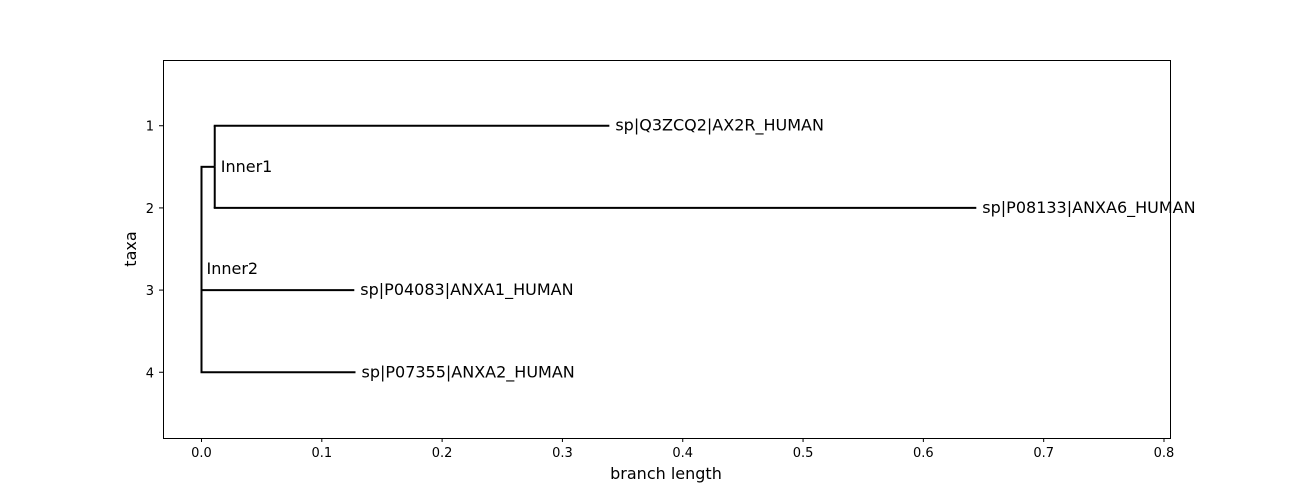 The width and height of the screenshot is (1300, 500). I want to click on inner-node-label: Inner2, so click(232, 268).